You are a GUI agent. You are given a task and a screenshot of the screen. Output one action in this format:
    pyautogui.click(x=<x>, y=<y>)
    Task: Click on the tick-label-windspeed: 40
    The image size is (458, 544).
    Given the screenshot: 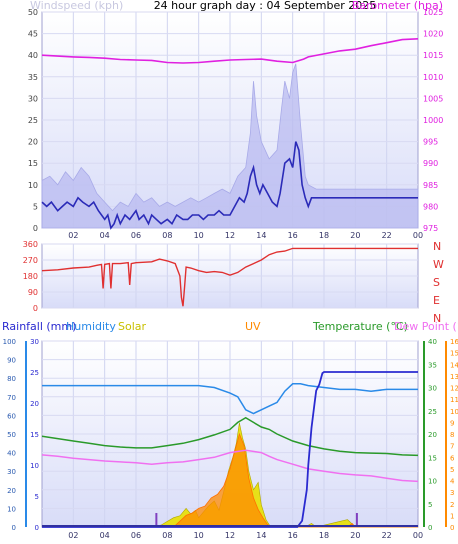 What is the action you would take?
    pyautogui.click(x=33, y=55)
    